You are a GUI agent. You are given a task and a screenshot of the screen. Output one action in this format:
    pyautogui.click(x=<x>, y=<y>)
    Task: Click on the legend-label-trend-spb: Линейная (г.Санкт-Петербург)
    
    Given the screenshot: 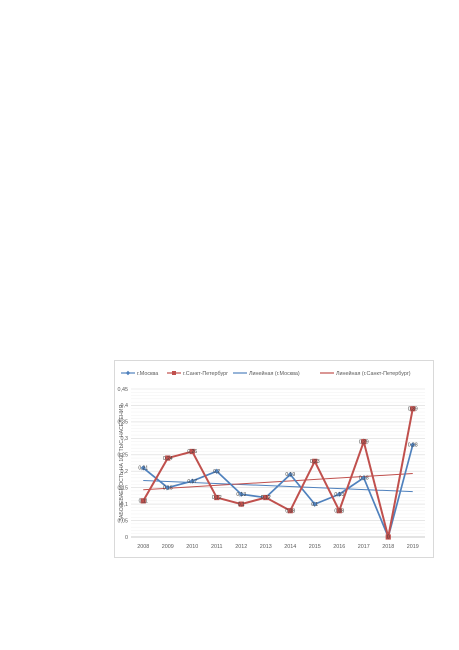 What is the action you would take?
    pyautogui.click(x=373, y=373)
    